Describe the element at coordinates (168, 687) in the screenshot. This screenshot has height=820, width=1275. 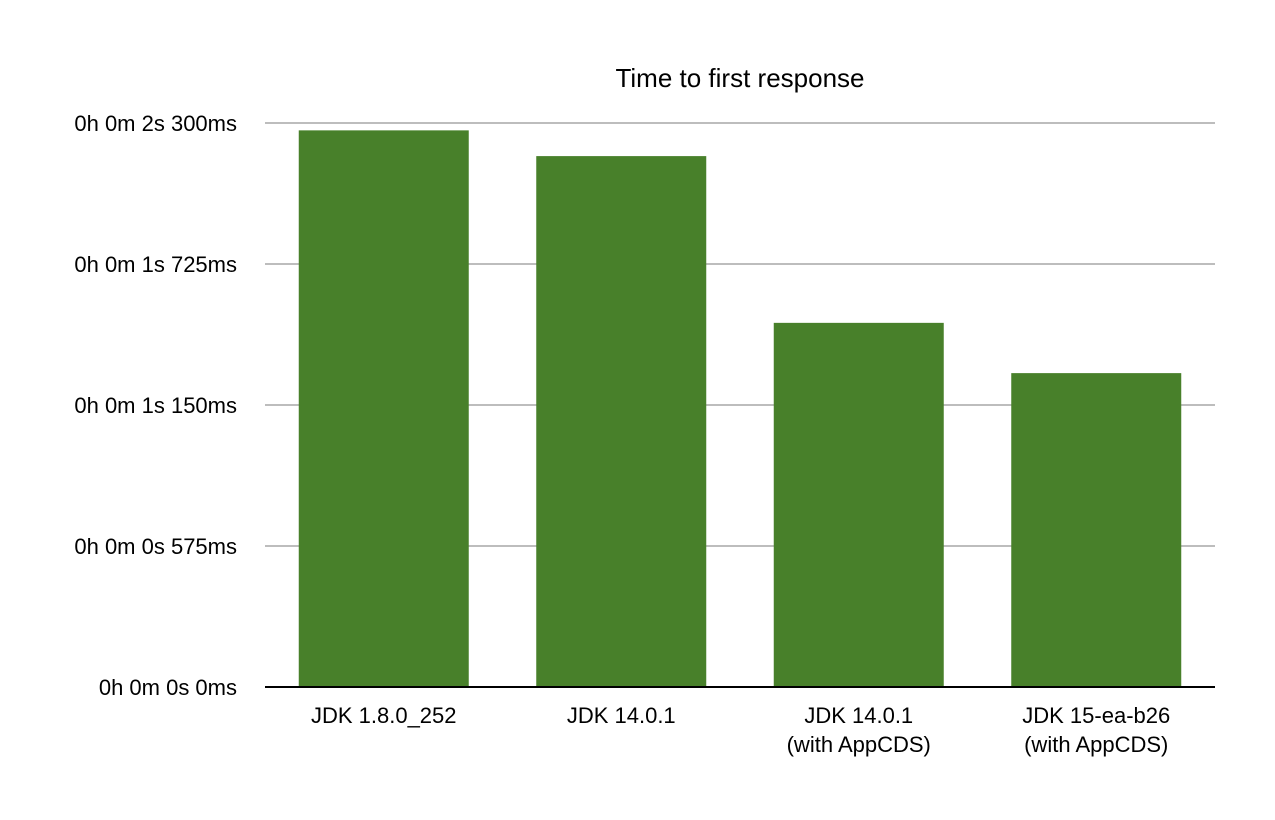
I see `y-tick-label: 0h 0m 0s 0ms` at that location.